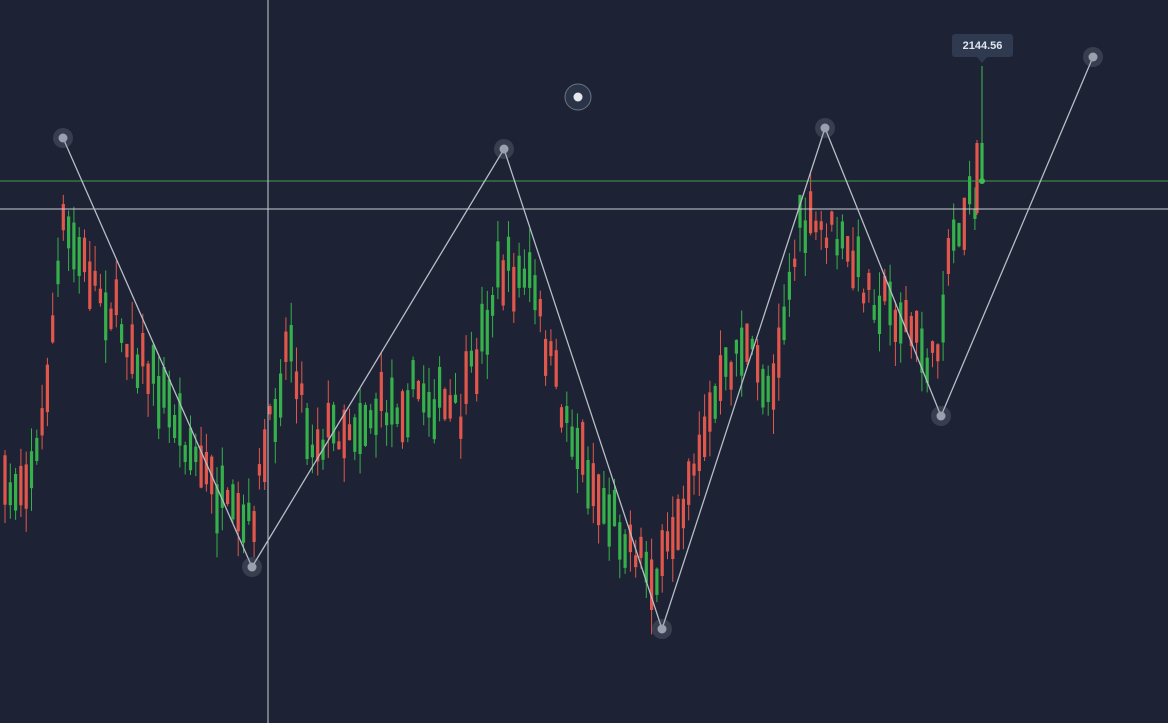 Image resolution: width=1168 pixels, height=723 pixels. Describe the element at coordinates (982, 181) in the screenshot. I see `cursor-dot` at that location.